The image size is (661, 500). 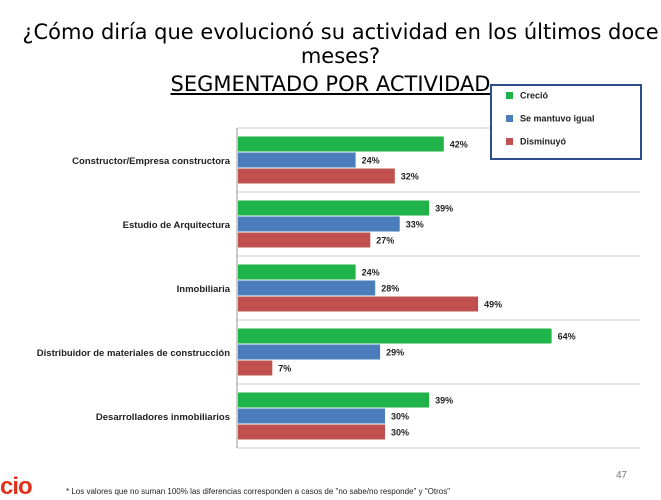 I want to click on chart-legend: Creció Se mantuvo igual Disminuyó, so click(x=566, y=122).